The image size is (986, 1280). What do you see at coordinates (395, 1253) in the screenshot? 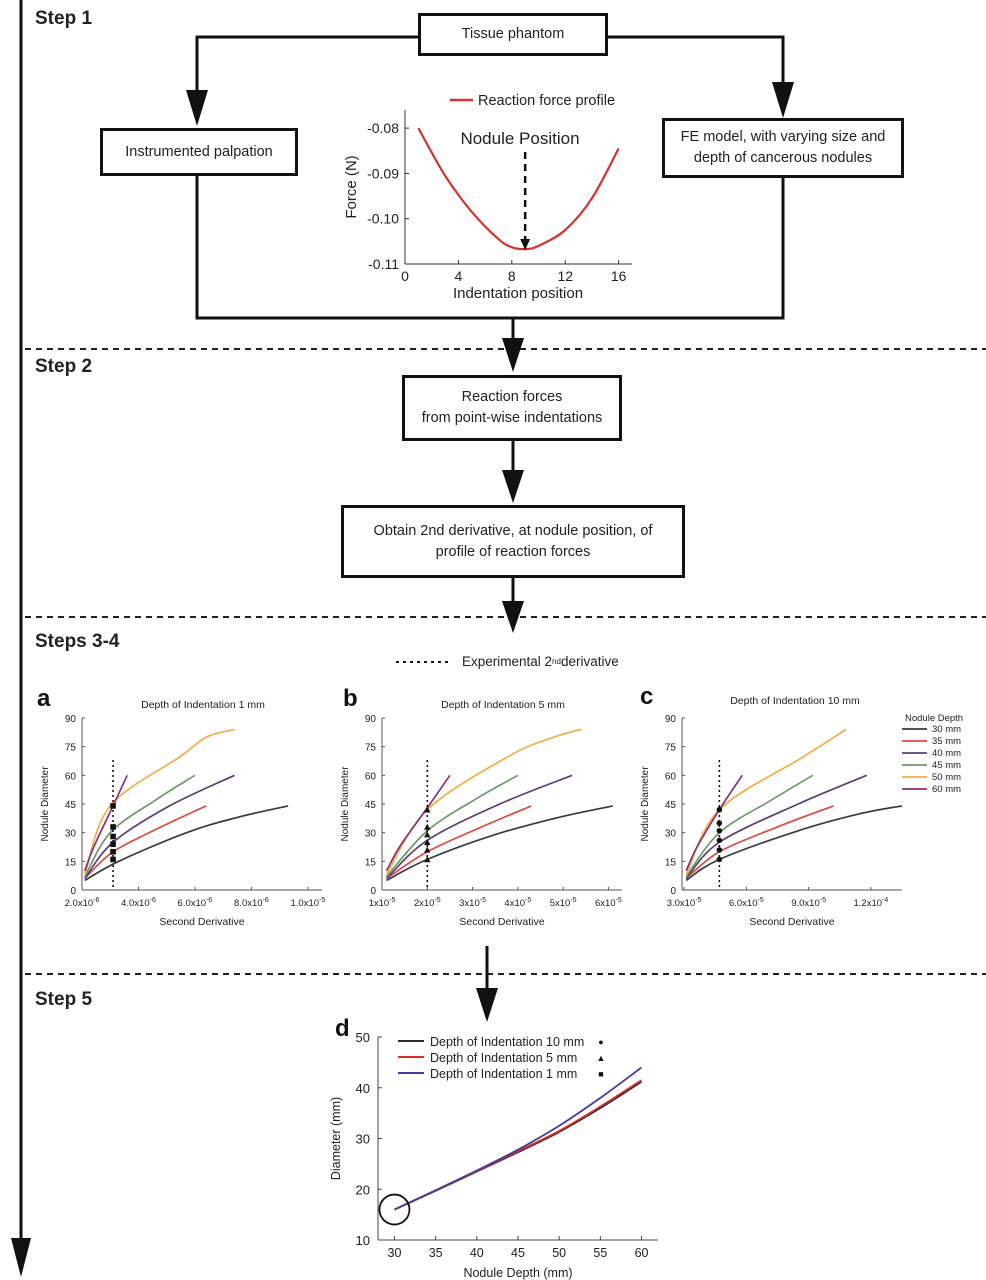
I see `x-tick-label: 30` at bounding box center [395, 1253].